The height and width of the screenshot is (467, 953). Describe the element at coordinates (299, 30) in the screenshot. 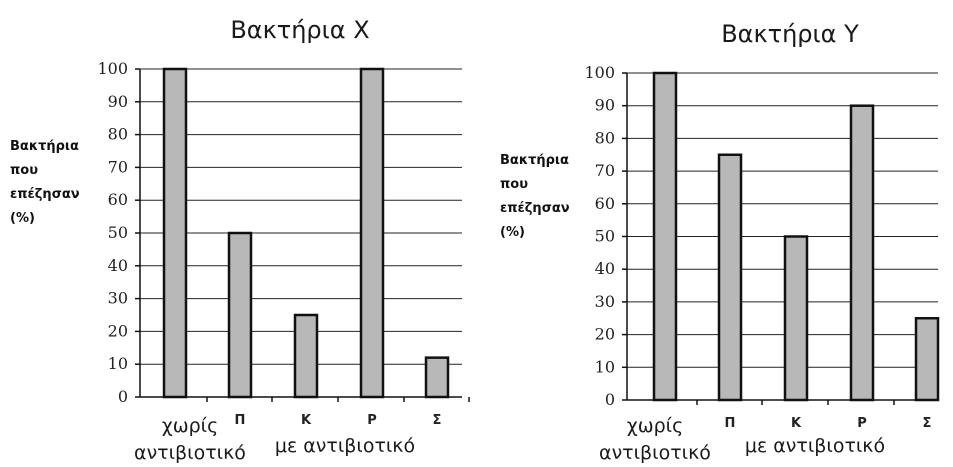

I see `chart-x-title: Βακτήρια Χ` at that location.